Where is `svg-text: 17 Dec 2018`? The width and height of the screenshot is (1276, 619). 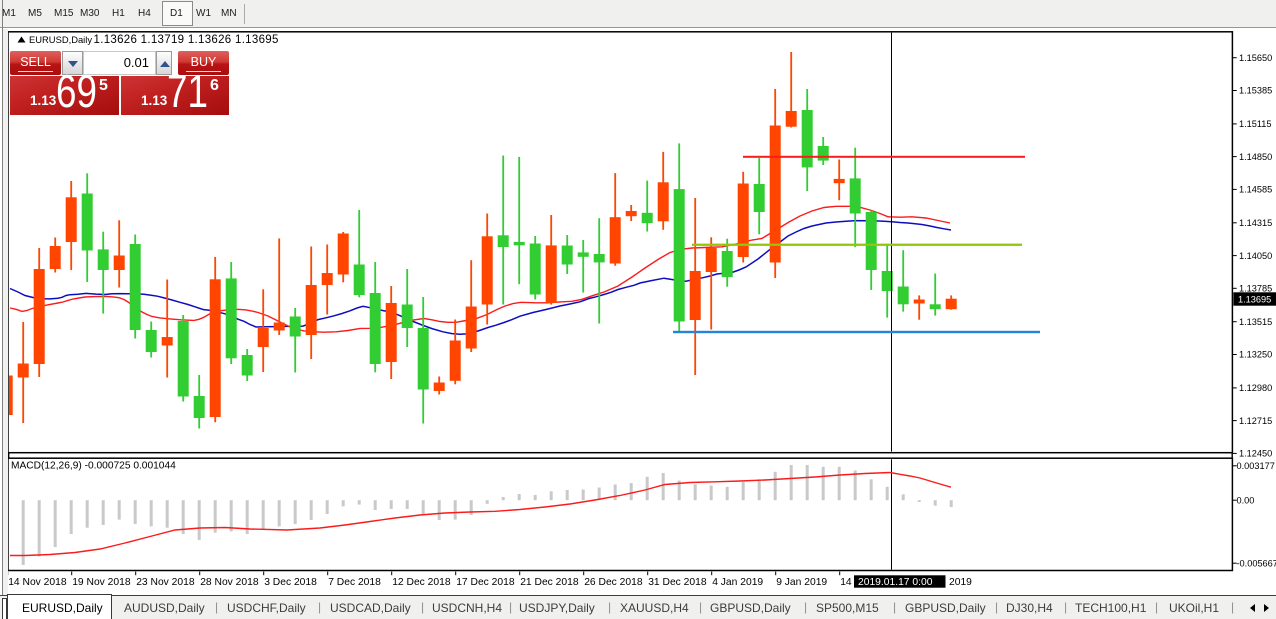
svg-text: 17 Dec 2018 is located at coordinates (485, 582).